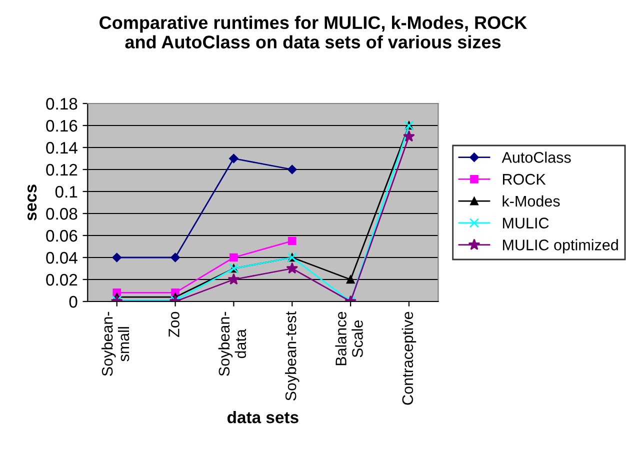  What do you see at coordinates (62, 170) in the screenshot?
I see `y-tick-label: 0.12` at bounding box center [62, 170].